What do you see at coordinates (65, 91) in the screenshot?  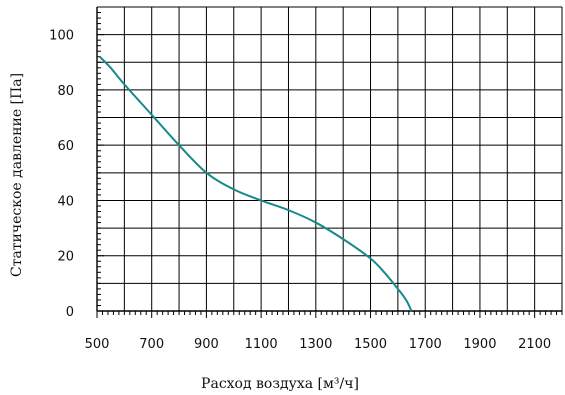 I see `y-tick-label: 80` at bounding box center [65, 91].